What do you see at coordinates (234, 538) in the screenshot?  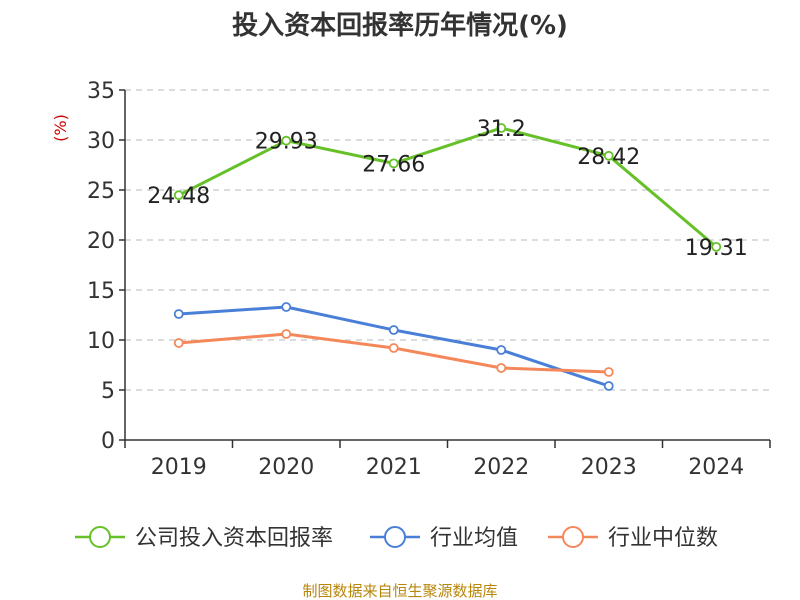 I see `legend-label: 公司投入资本回报率` at bounding box center [234, 538].